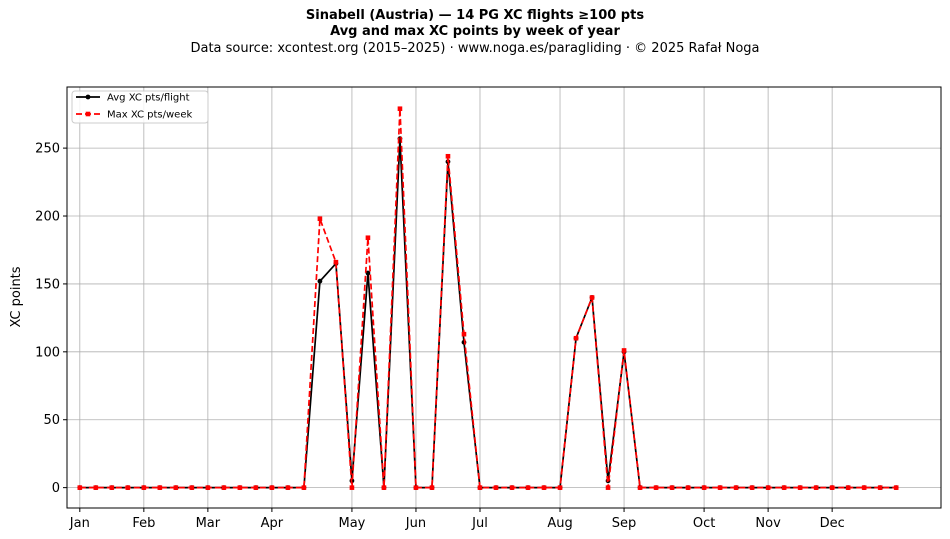 The width and height of the screenshot is (950, 539). I want to click on y-tick-label: 150, so click(47, 284).